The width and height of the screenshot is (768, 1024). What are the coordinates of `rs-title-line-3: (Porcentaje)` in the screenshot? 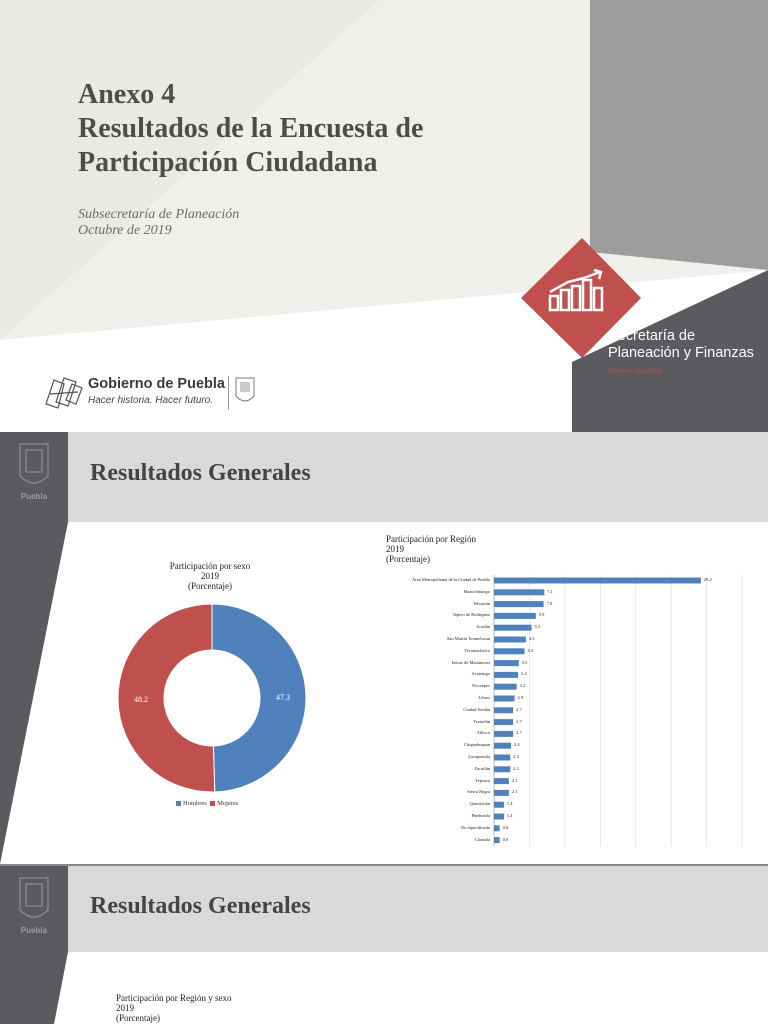 It's located at (138, 1018).